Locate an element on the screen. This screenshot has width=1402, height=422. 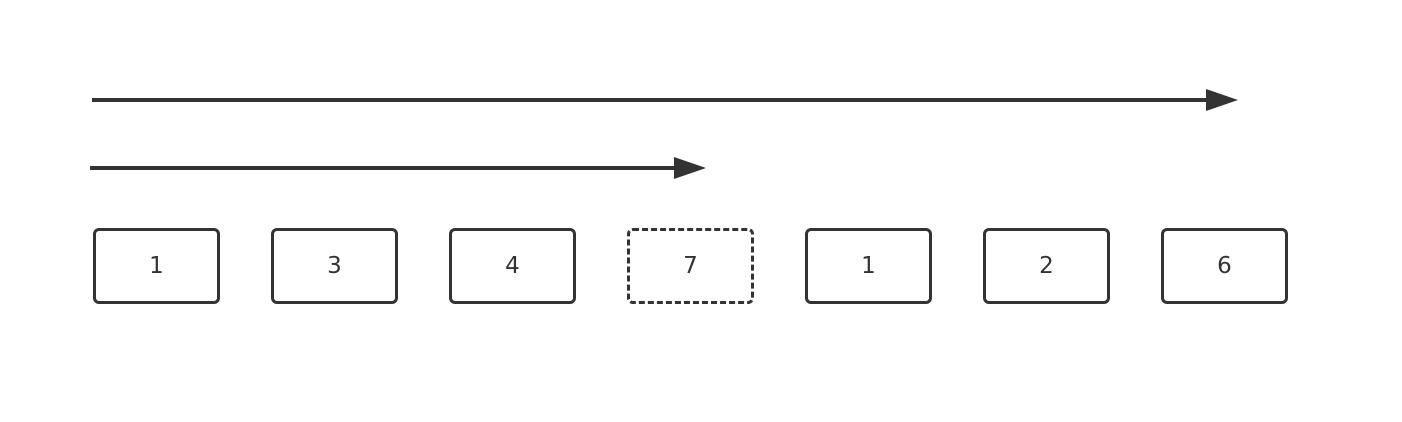
array-cell-4-label: 7 is located at coordinates (690, 266).